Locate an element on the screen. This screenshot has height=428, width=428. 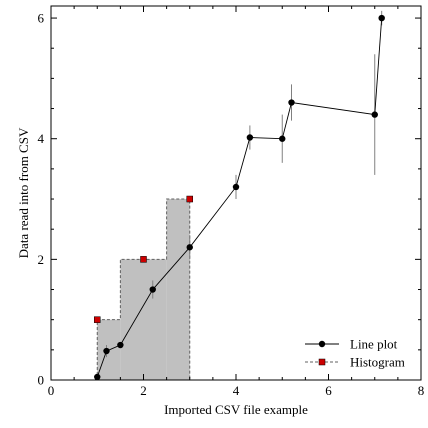
x-tick-label: 2 is located at coordinates (143, 390).